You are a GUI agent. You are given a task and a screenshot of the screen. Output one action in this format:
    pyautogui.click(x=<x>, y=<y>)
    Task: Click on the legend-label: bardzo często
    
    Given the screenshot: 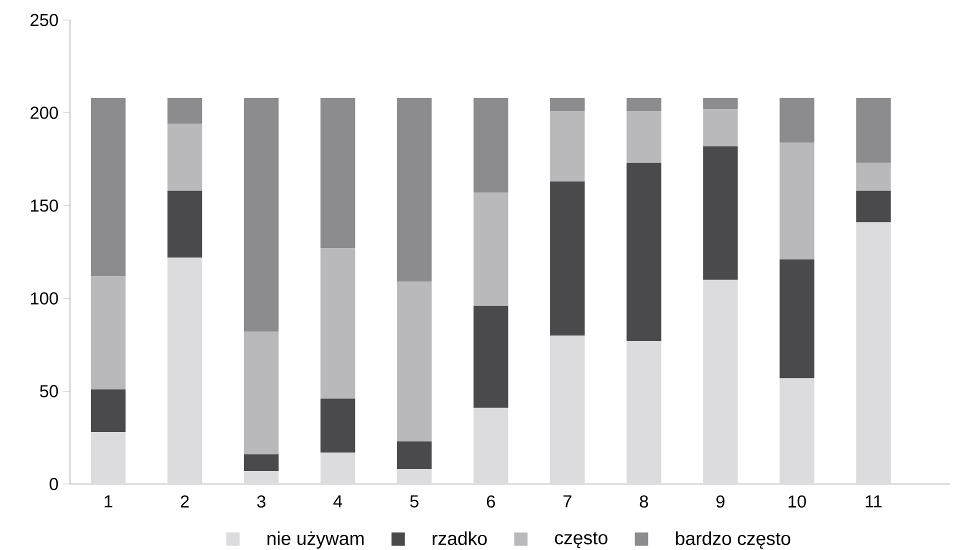 What is the action you would take?
    pyautogui.click(x=733, y=540)
    